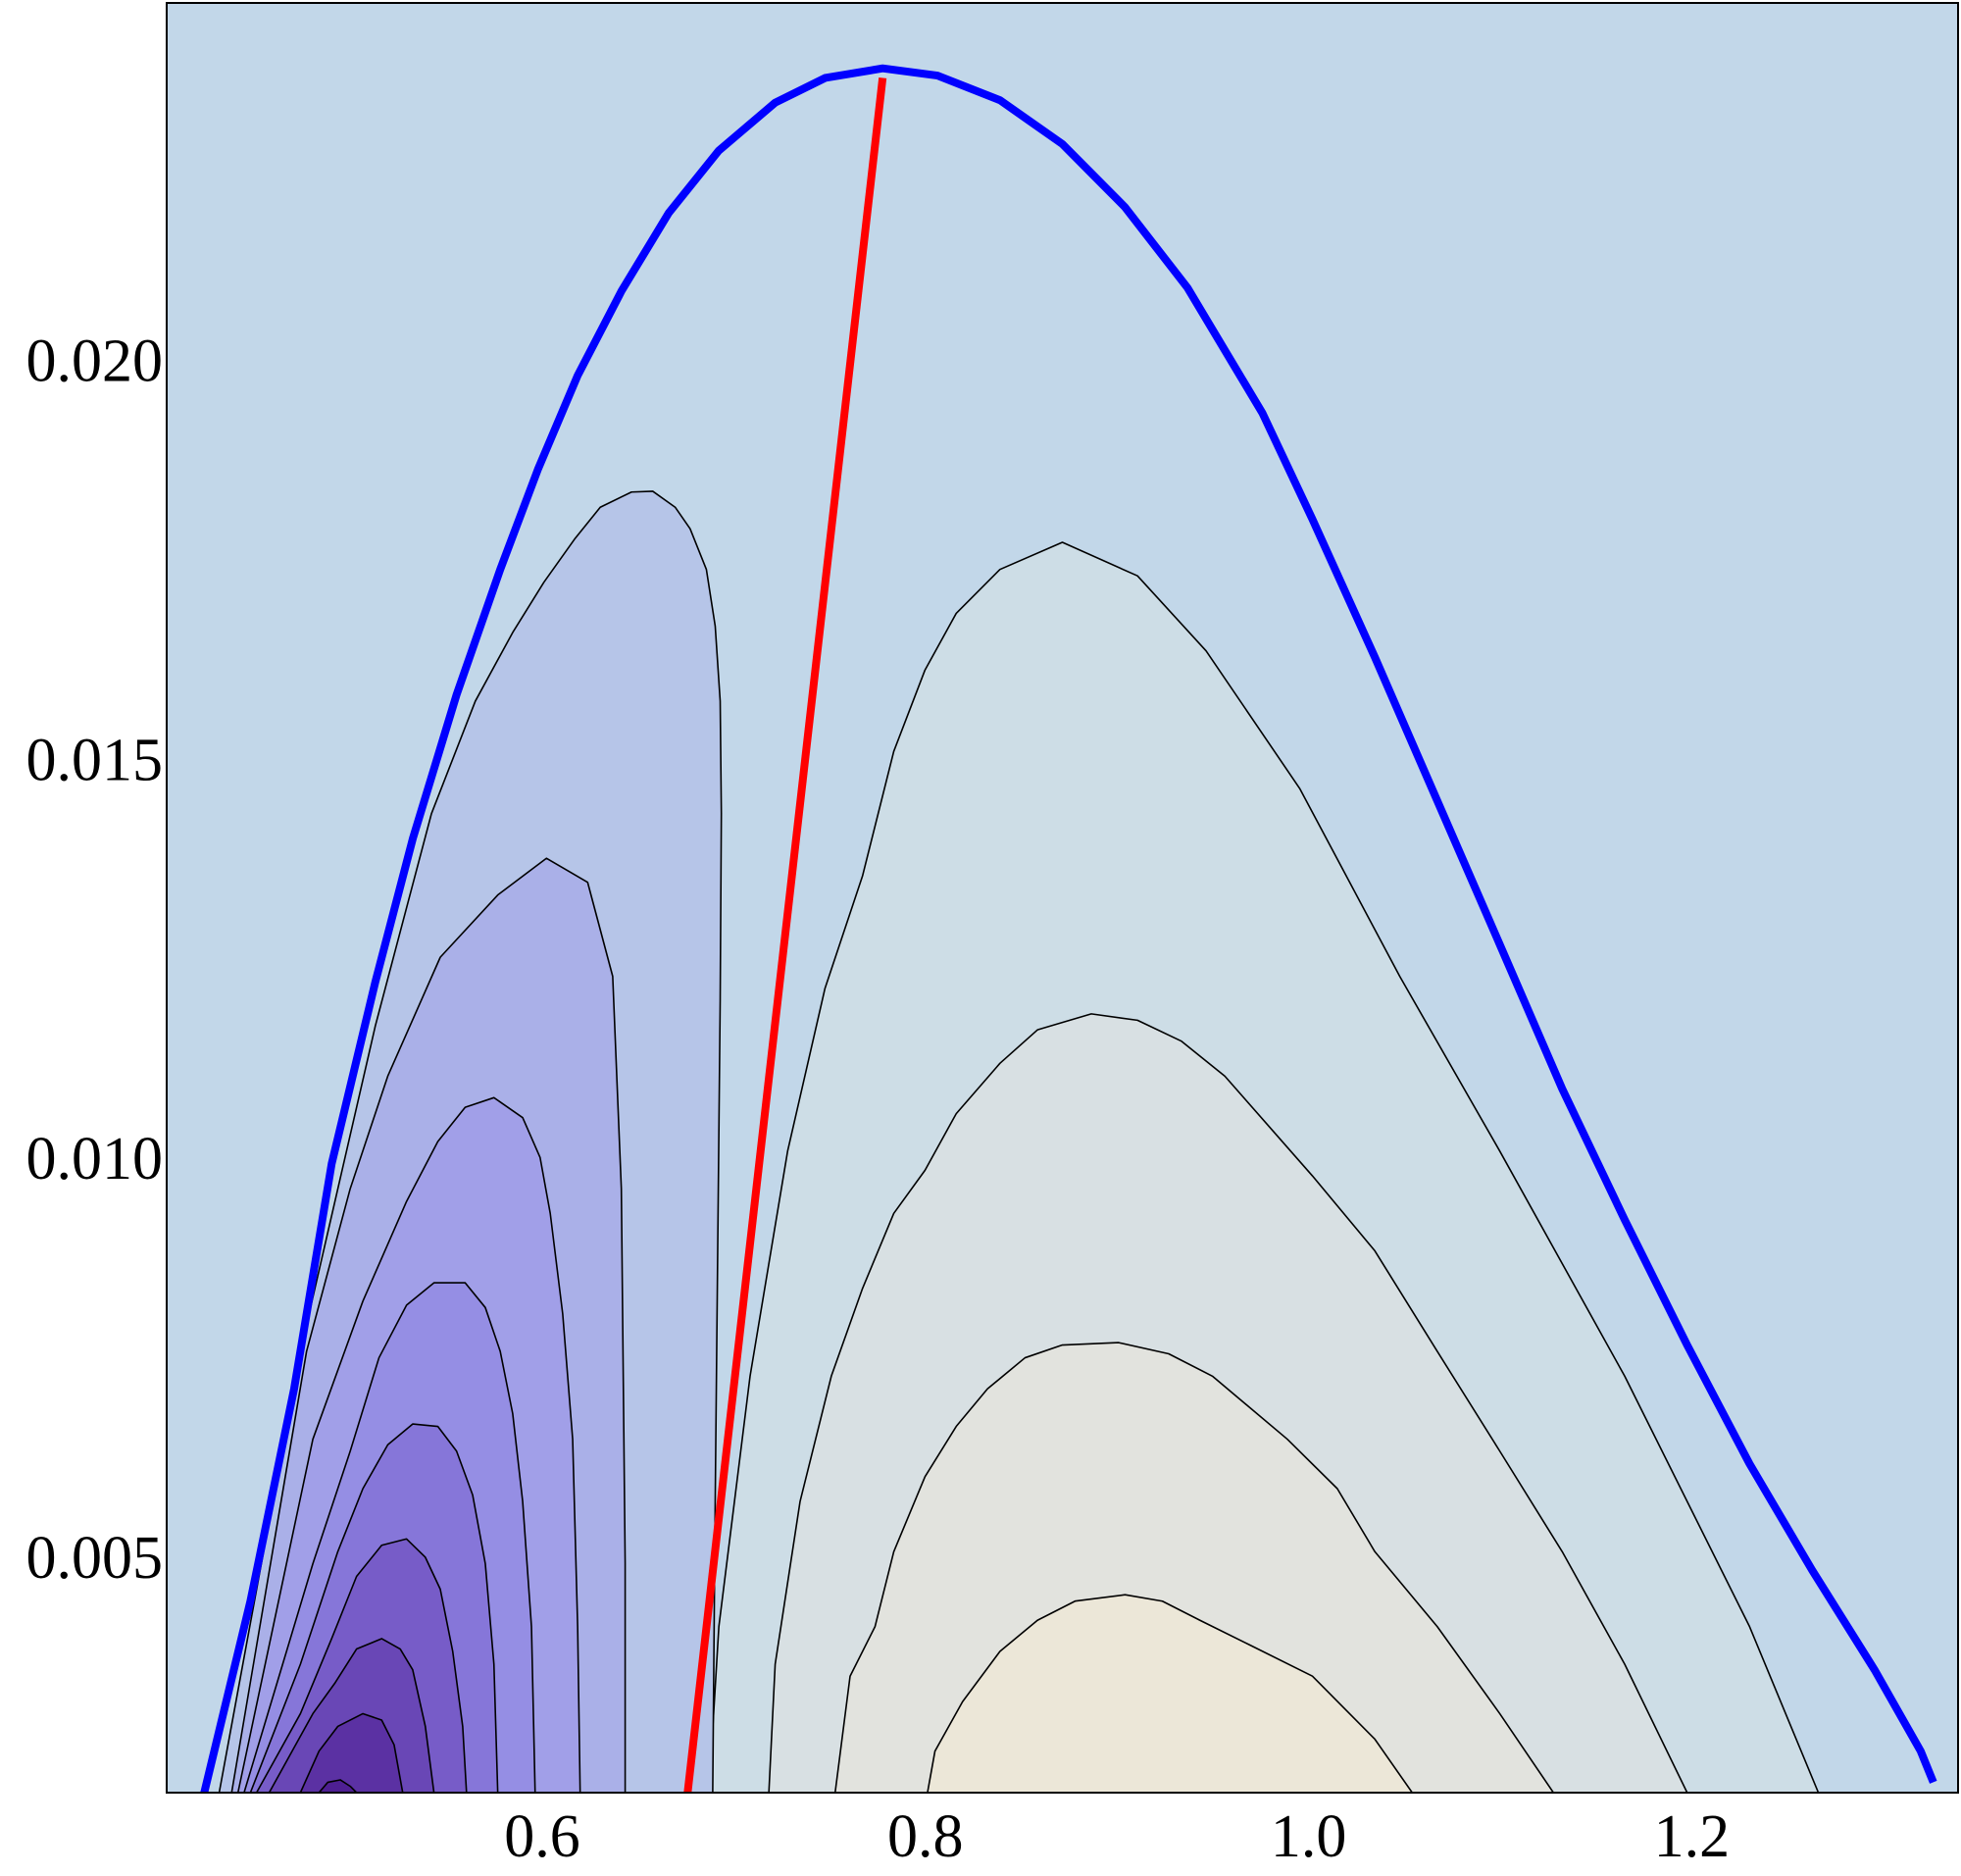 Image resolution: width=1961 pixels, height=1876 pixels. What do you see at coordinates (542, 1836) in the screenshot?
I see `x-tick-label: 0.6` at bounding box center [542, 1836].